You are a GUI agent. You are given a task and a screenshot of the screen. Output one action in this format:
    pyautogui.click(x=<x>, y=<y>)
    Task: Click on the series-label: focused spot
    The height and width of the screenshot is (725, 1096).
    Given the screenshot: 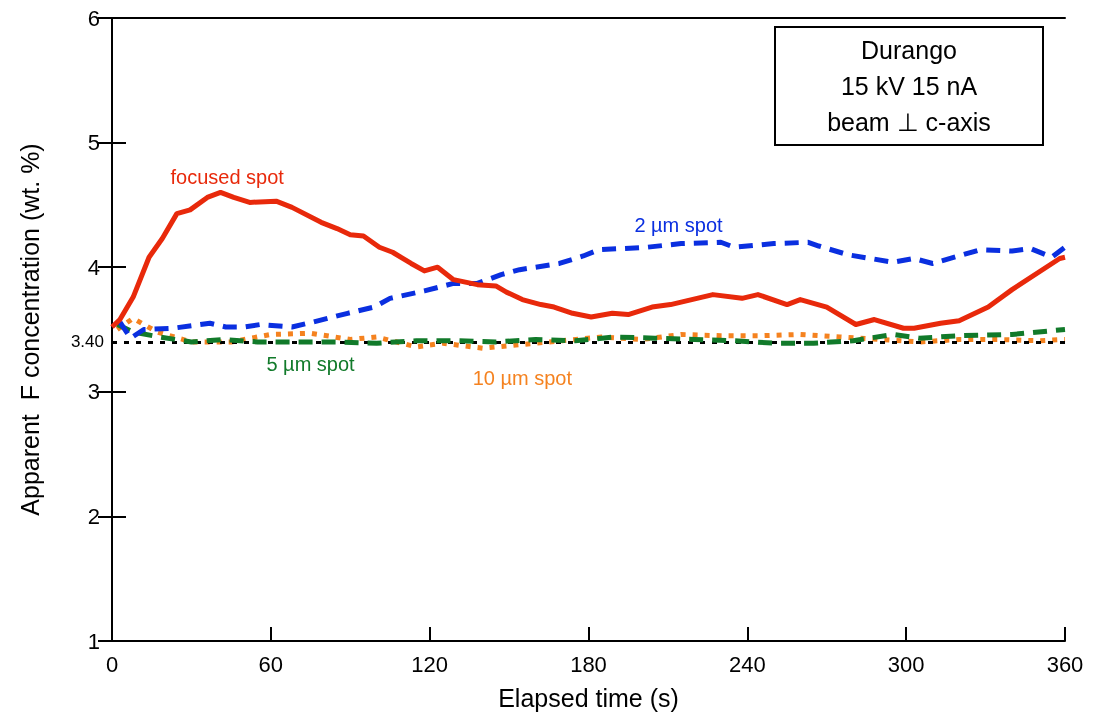 What is the action you would take?
    pyautogui.click(x=227, y=177)
    